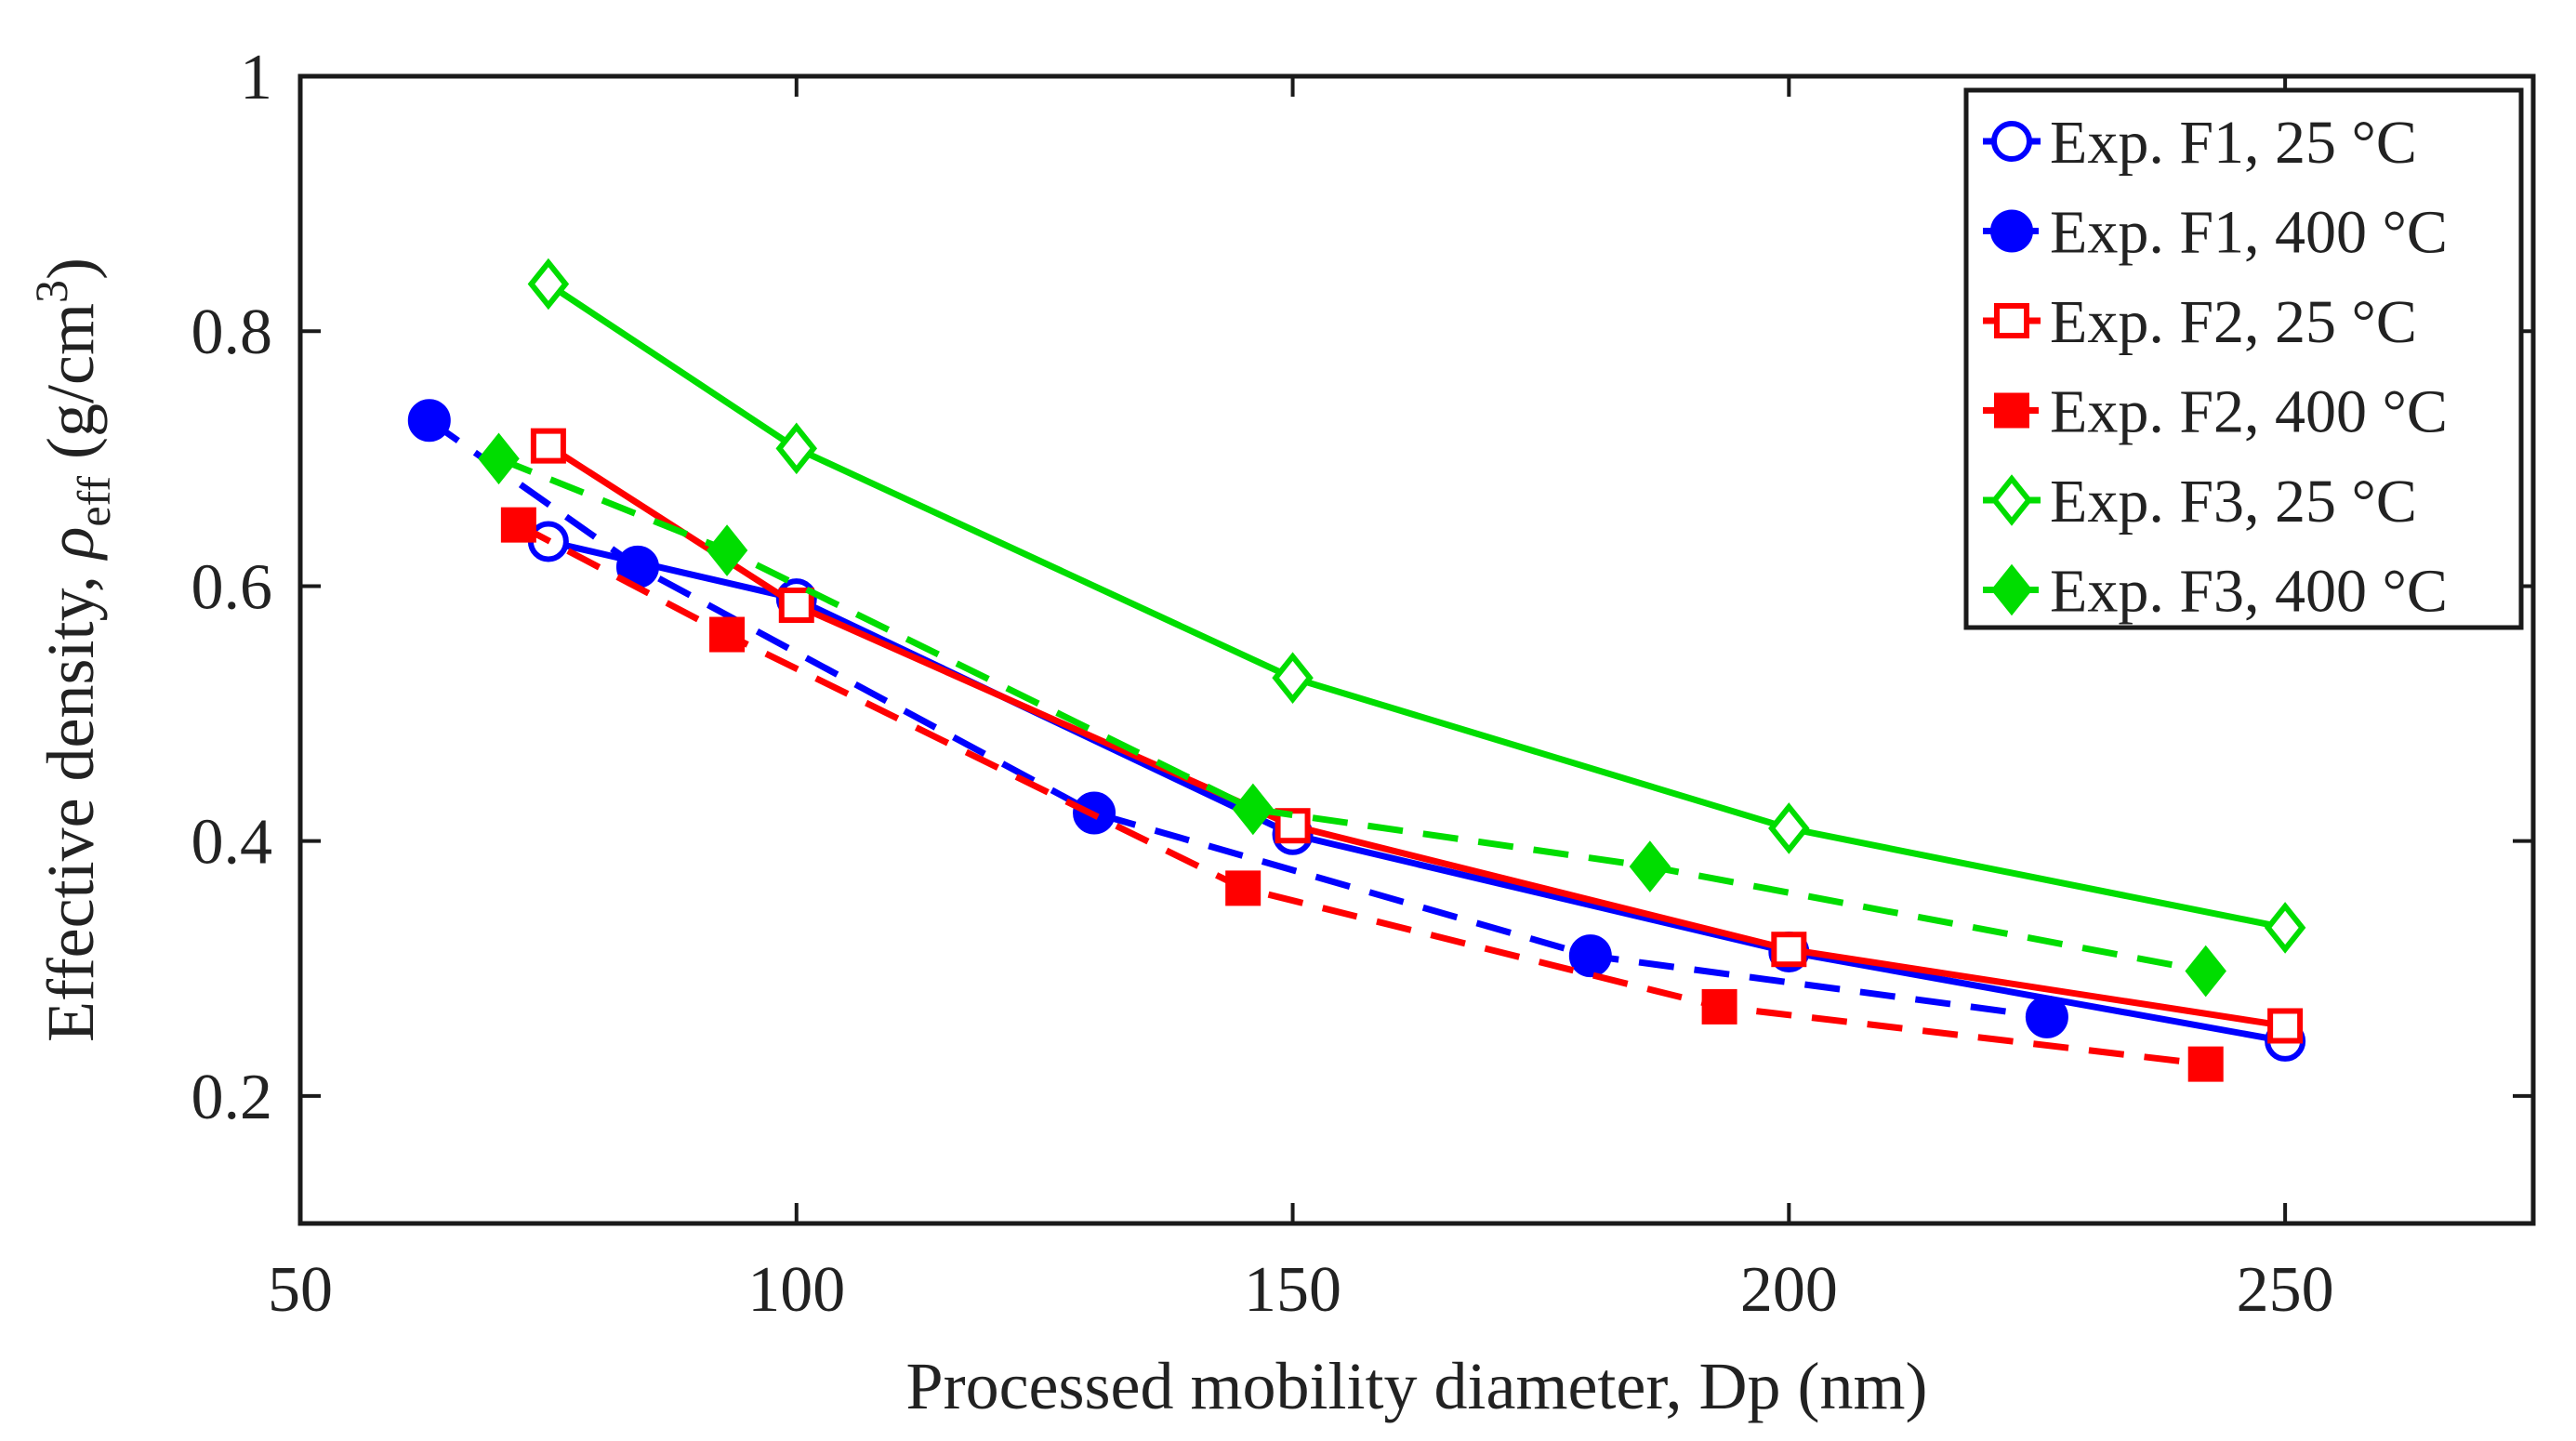 This screenshot has width=2576, height=1441. I want to click on y-tick-label: 1, so click(256, 77).